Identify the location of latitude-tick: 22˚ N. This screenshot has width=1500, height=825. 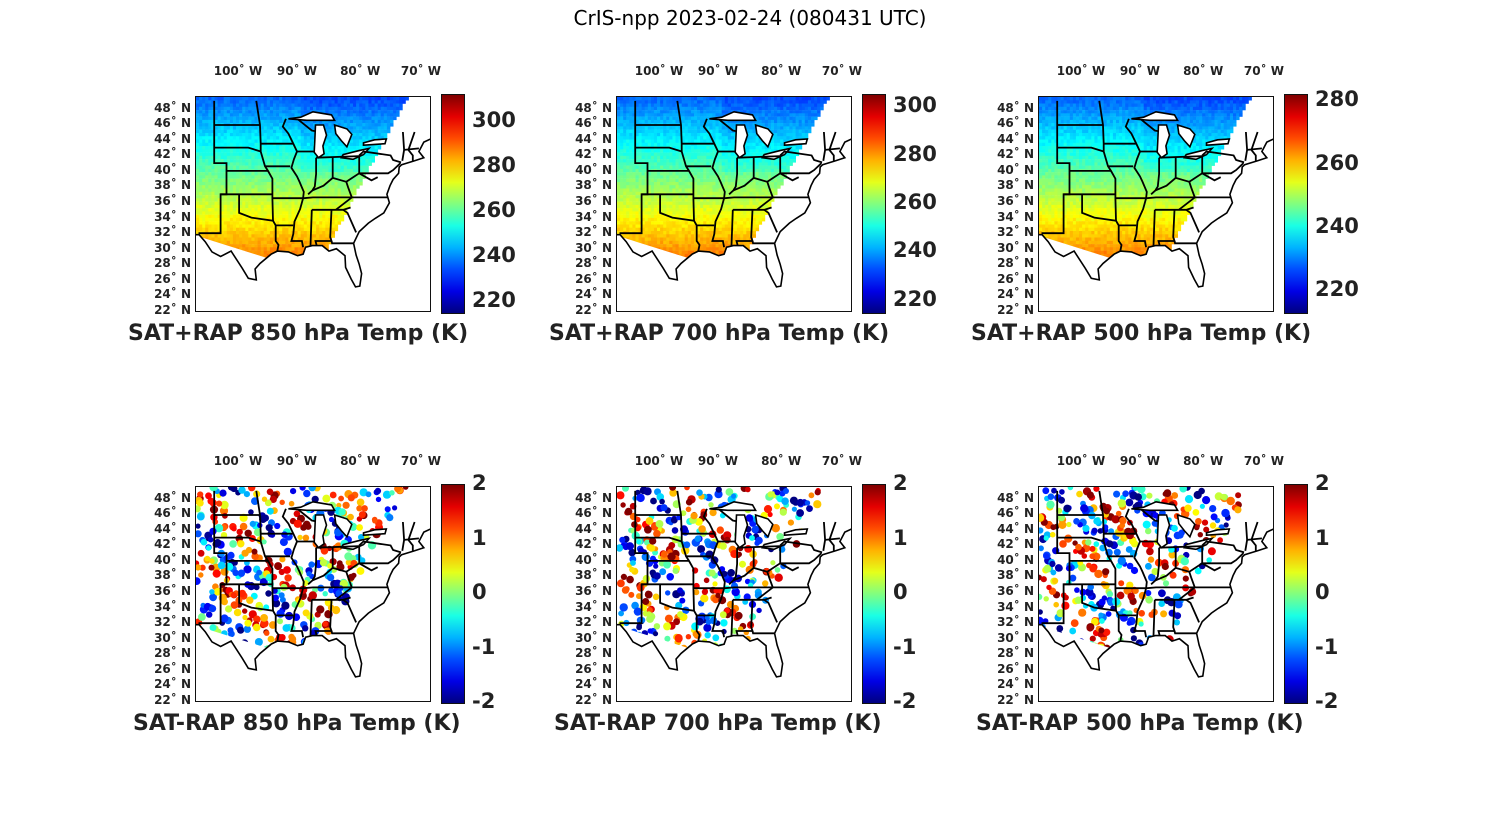
(172, 310).